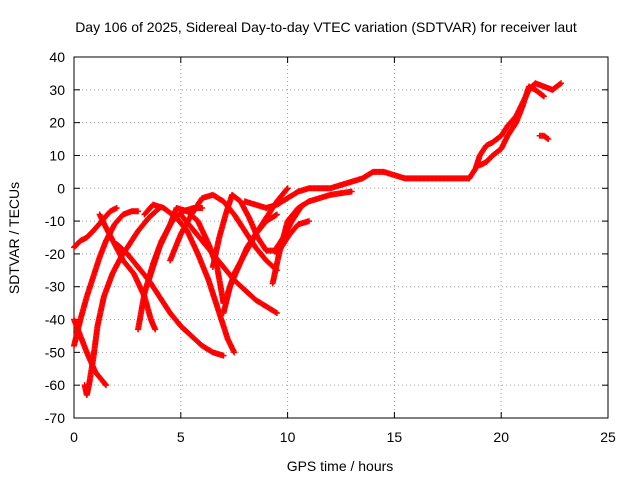  Describe the element at coordinates (74, 437) in the screenshot. I see `x-tick-label: 0` at that location.